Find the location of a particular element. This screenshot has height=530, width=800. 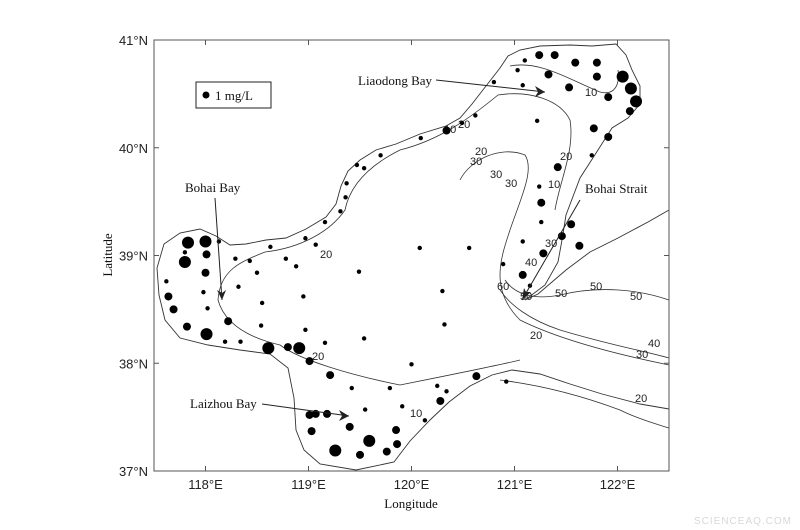

arrowhead-bohai-bay is located at coordinates (221, 295).